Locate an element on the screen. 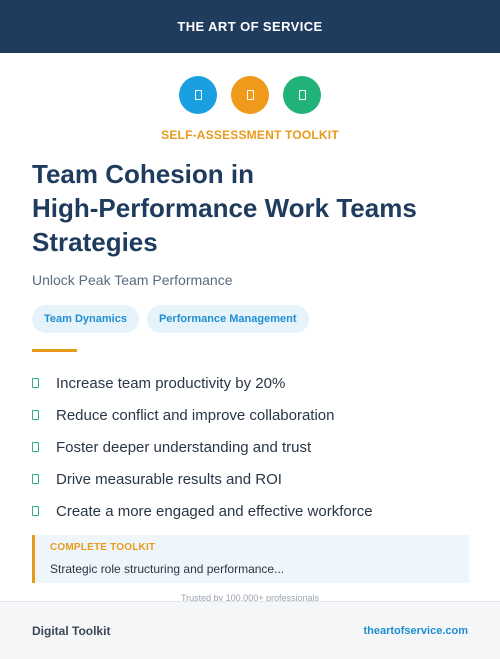 This screenshot has height=659, width=500. callout-label: COMPLETE TOOLKIT is located at coordinates (103, 547).